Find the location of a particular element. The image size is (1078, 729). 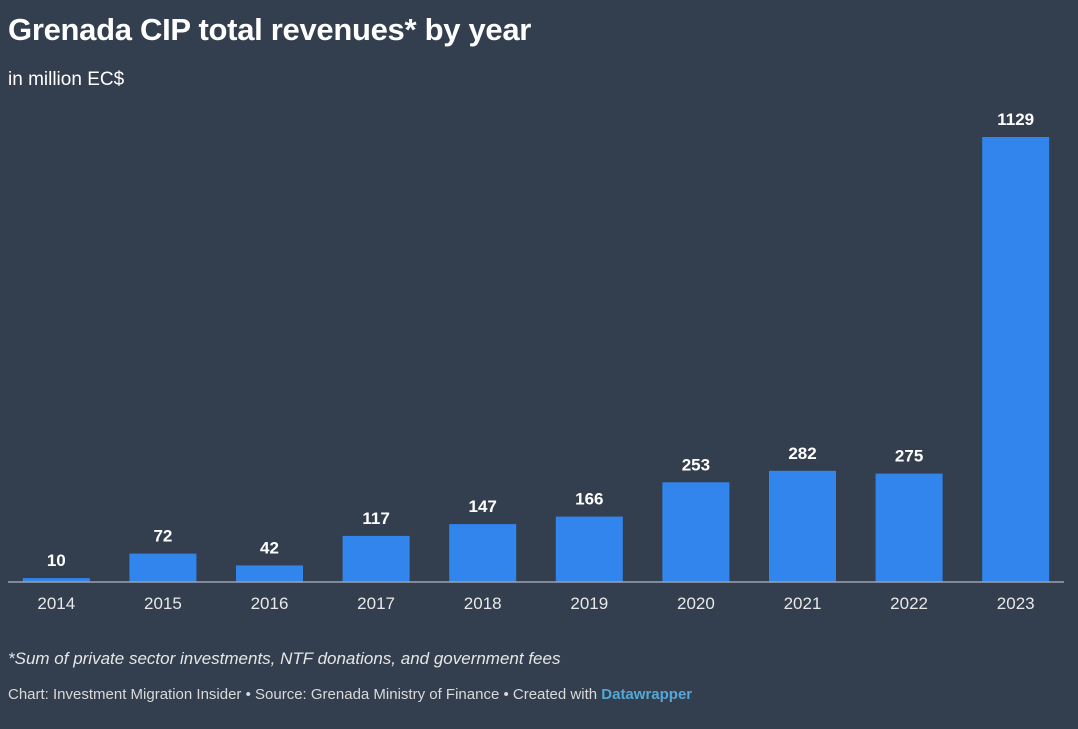

chart-subtitle: in million EC$ is located at coordinates (66, 79).